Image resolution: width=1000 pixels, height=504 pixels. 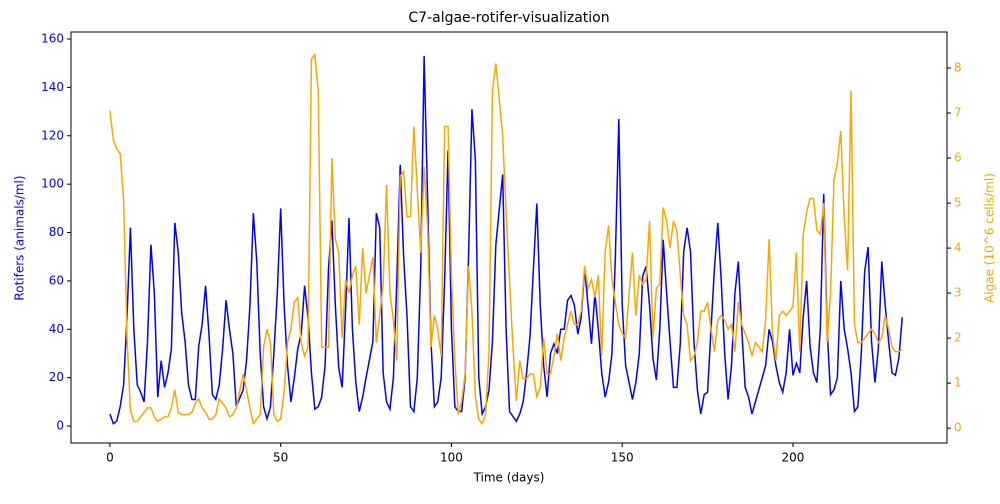 I want to click on y-tick-label: 40, so click(x=56, y=329).